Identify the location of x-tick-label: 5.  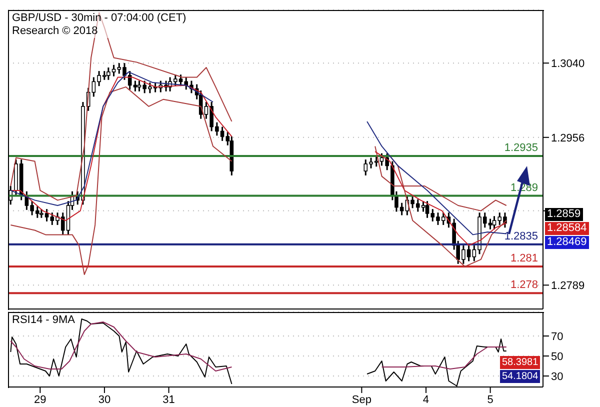
(490, 400).